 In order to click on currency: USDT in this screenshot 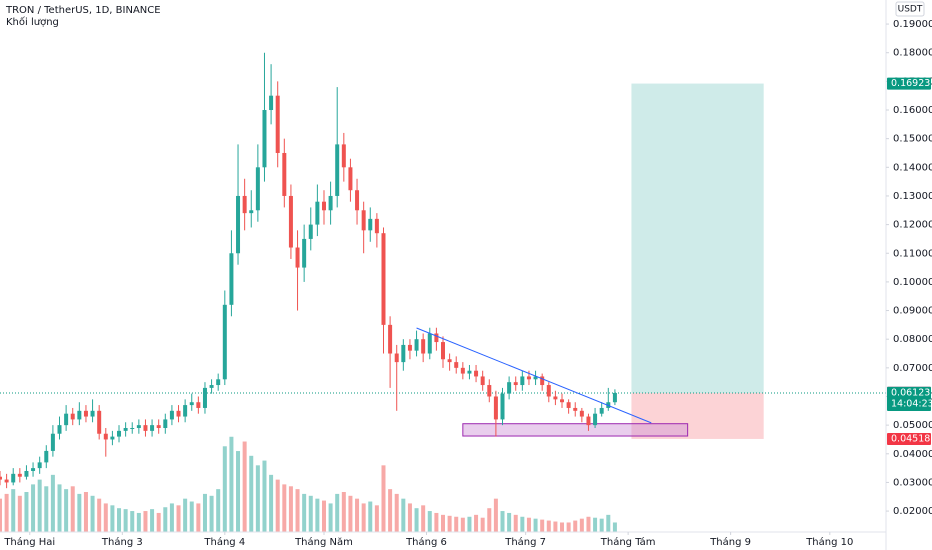, I will do `click(910, 10)`.